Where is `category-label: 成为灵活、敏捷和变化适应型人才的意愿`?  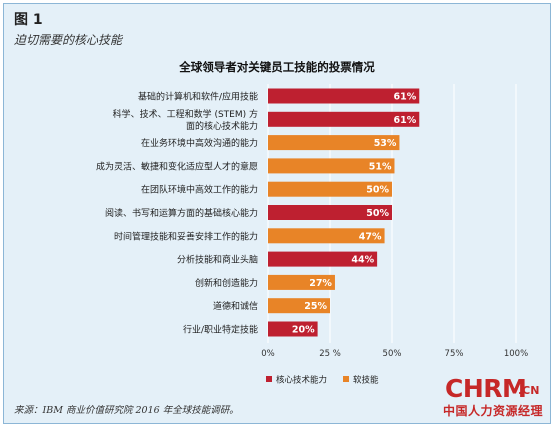 category-label: 成为灵活、敏捷和变化适应型人才的意愿 is located at coordinates (177, 166).